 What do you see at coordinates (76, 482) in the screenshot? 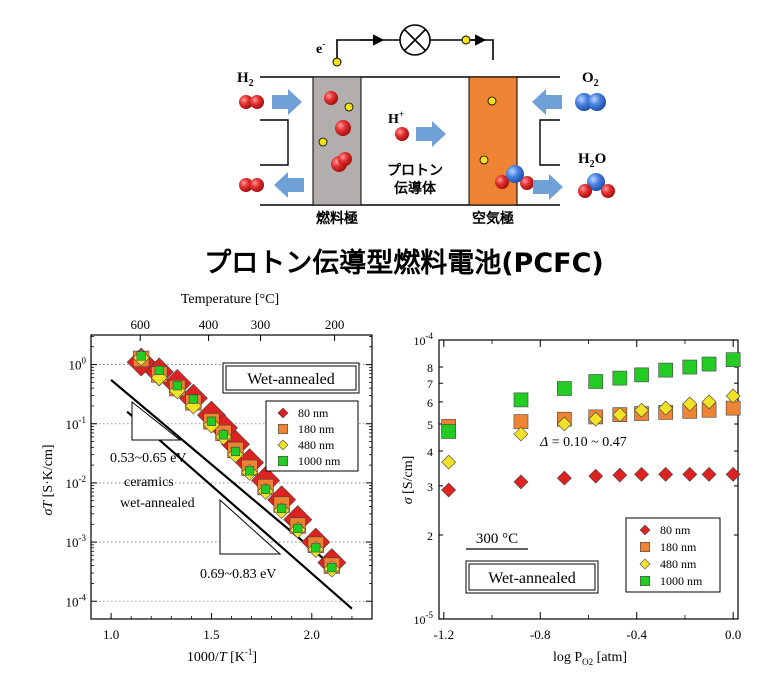
I see `y-tick-label: 10⁻²` at bounding box center [76, 482].